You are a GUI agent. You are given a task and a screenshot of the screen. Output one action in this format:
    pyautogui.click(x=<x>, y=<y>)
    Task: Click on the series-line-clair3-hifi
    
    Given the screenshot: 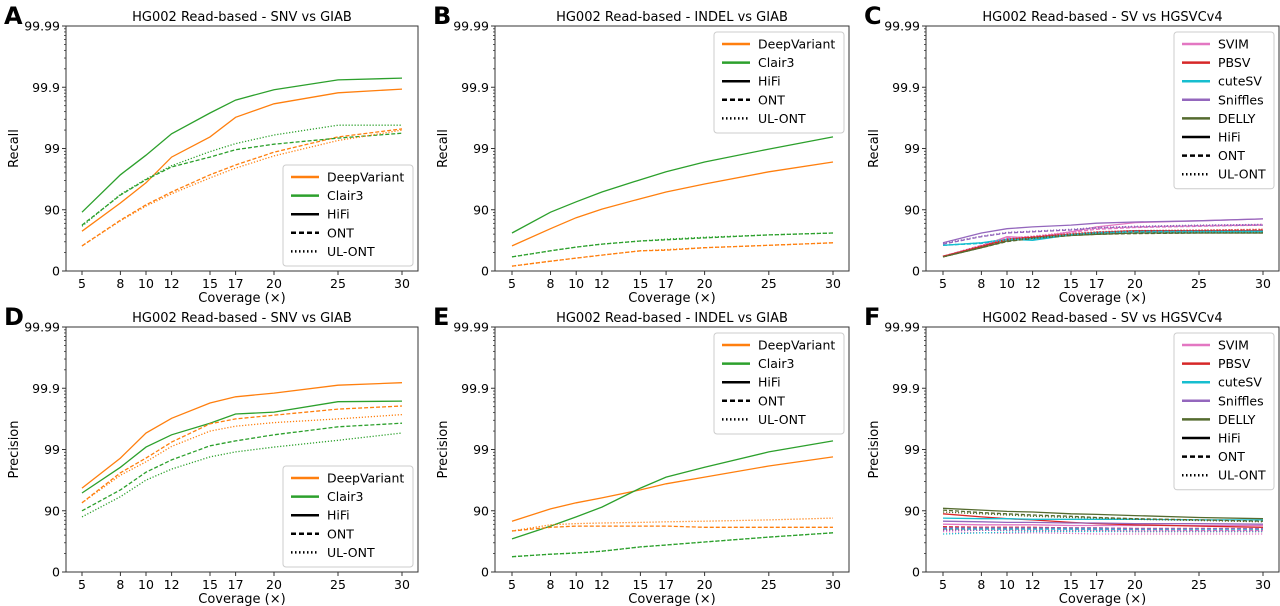 What is the action you would take?
    pyautogui.click(x=672, y=185)
    